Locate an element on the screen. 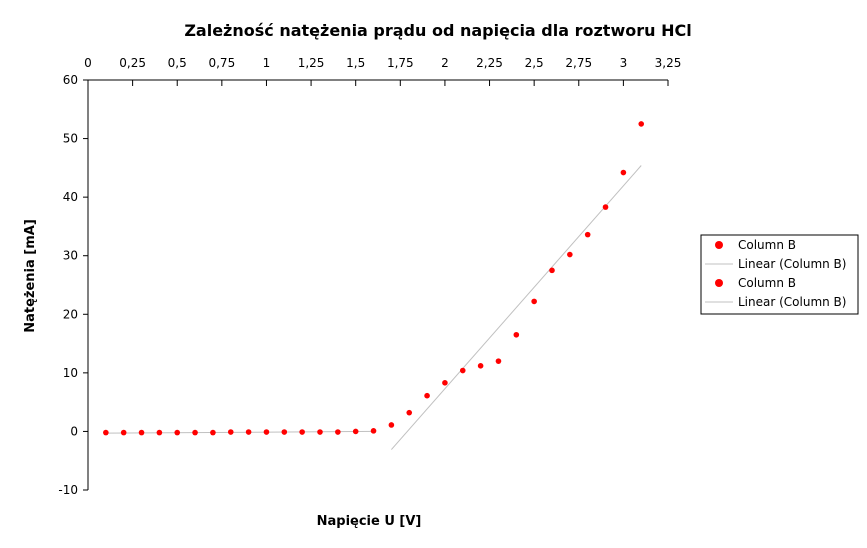 The image size is (867, 548). y-tick-label: 10 is located at coordinates (70, 373).